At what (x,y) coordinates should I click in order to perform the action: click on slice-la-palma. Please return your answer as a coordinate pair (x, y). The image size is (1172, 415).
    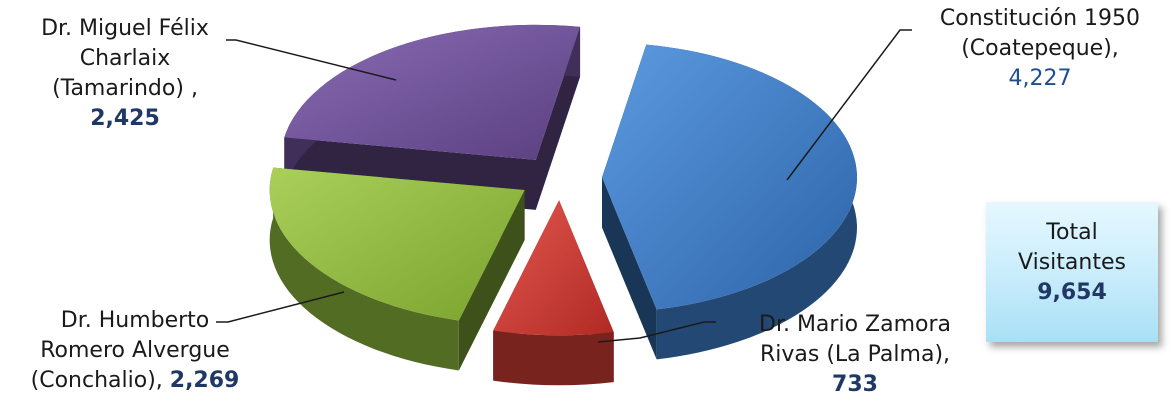
    Looking at the image, I should click on (553, 293).